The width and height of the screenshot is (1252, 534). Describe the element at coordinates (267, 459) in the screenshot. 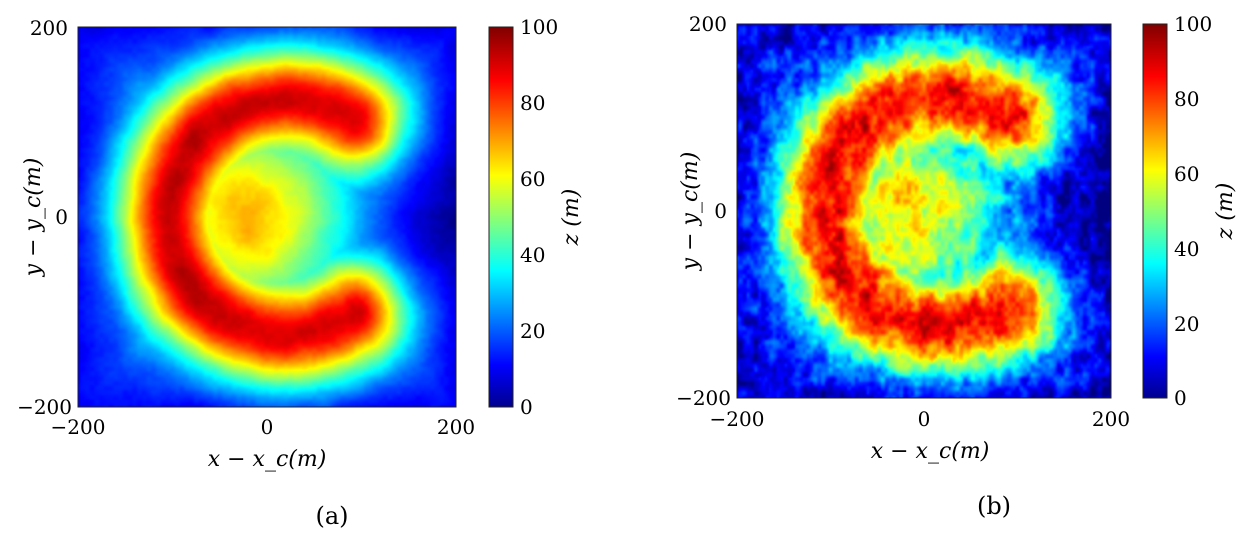

I see `x-axis-label-a: x − x_c(m)` at that location.